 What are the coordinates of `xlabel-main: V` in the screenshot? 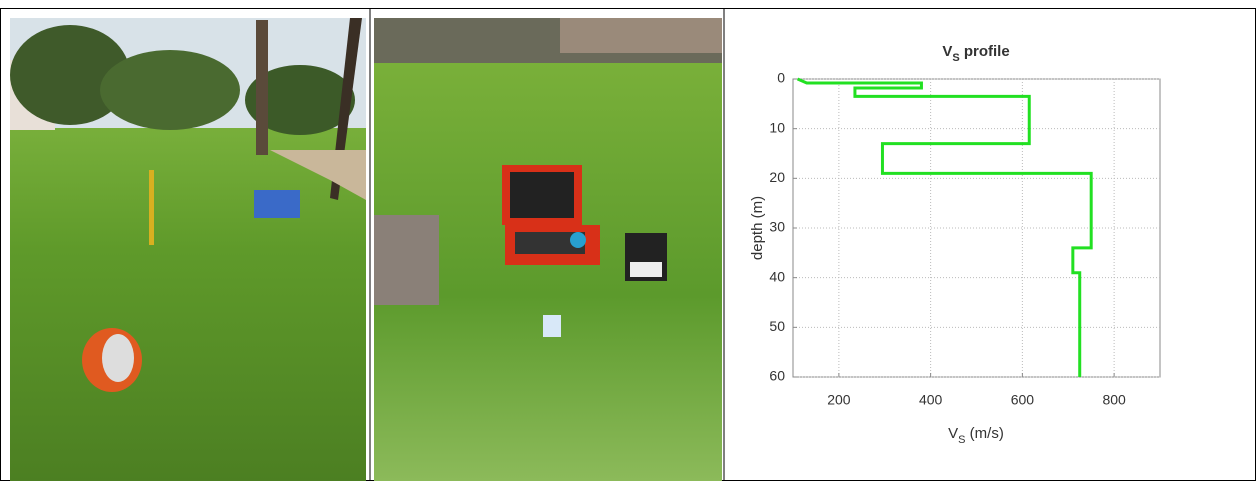 It's located at (953, 433).